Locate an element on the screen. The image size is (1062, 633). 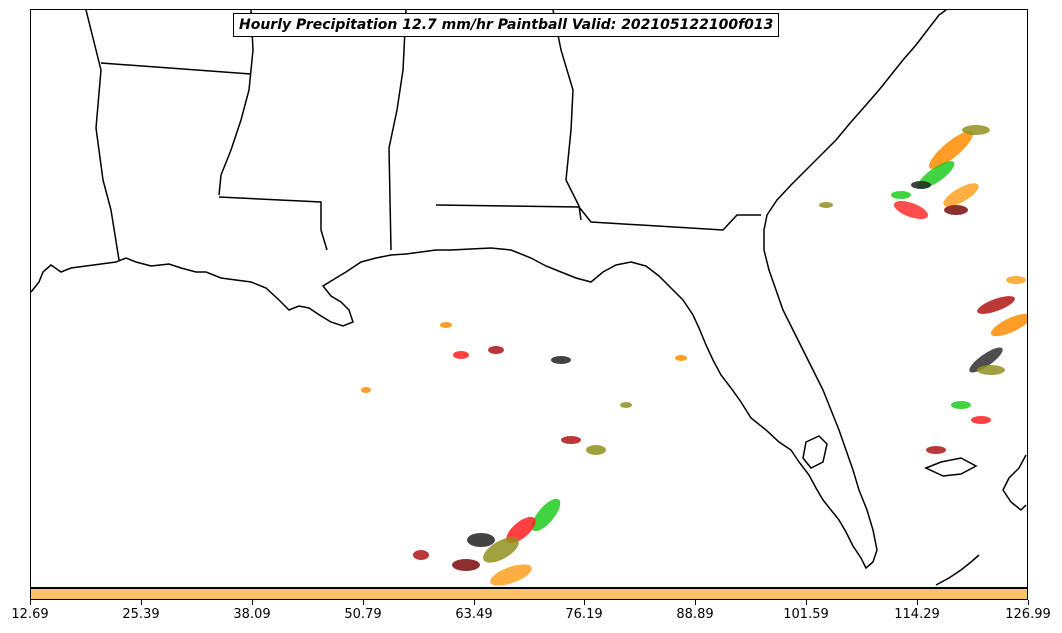
colorbar-tick-label: 114.29 is located at coordinates (917, 614).